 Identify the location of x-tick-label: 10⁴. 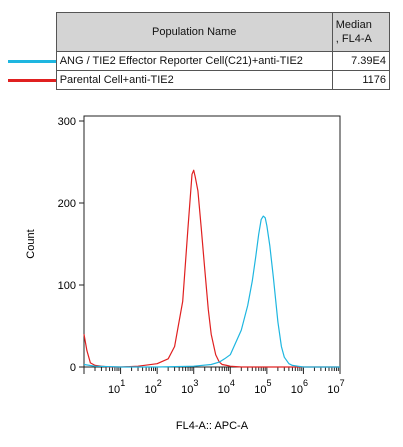
(226, 387).